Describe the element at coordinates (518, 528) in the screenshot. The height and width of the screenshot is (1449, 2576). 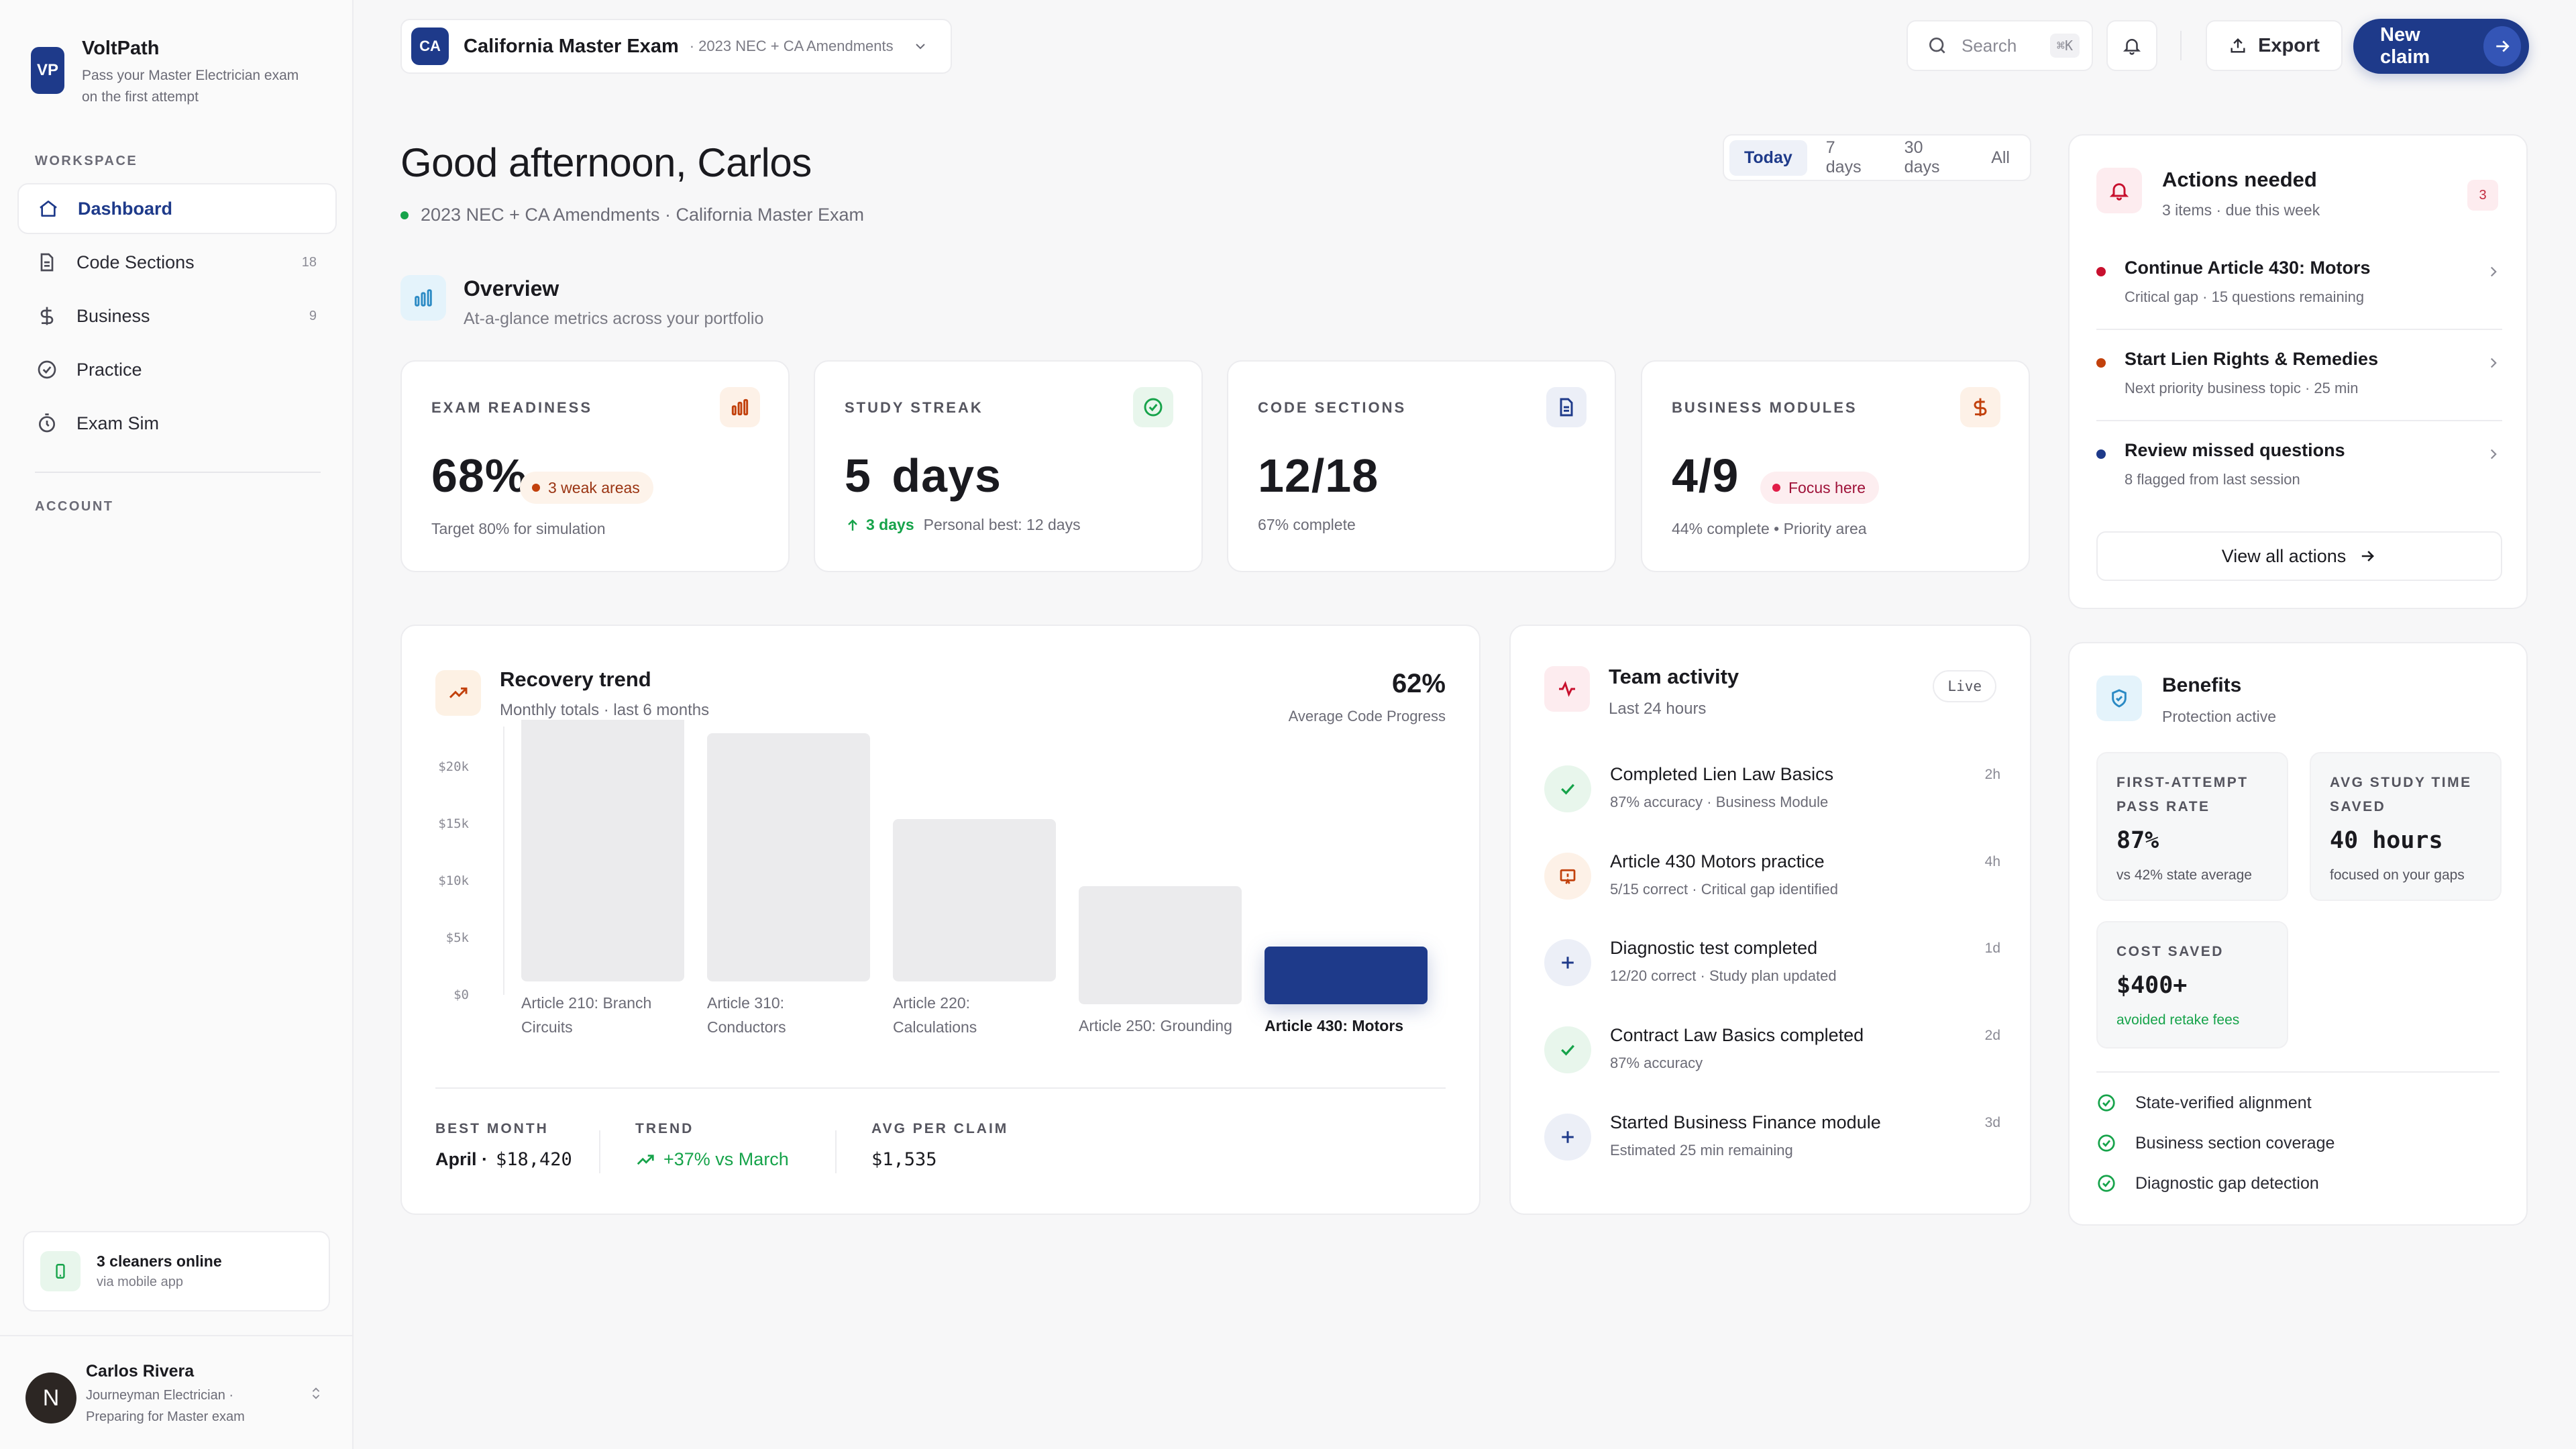
I see `metric-note-text: Target 80% for simulation` at that location.